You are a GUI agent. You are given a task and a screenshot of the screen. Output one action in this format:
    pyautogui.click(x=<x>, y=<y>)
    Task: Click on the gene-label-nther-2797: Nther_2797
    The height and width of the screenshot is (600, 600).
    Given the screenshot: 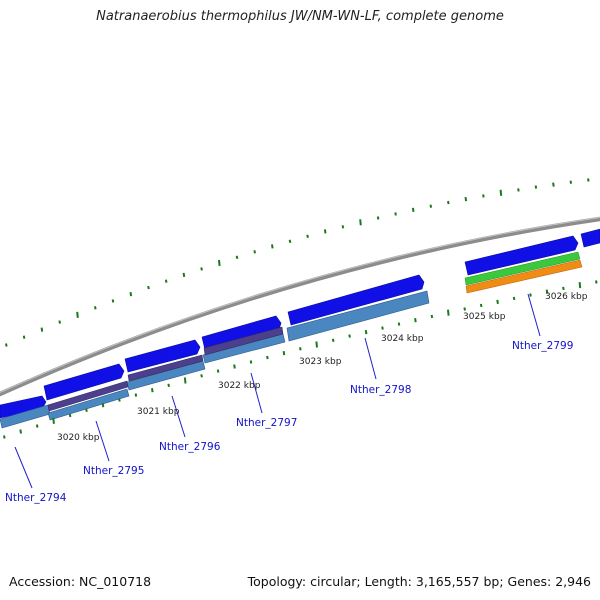 What is the action you would take?
    pyautogui.click(x=266, y=423)
    